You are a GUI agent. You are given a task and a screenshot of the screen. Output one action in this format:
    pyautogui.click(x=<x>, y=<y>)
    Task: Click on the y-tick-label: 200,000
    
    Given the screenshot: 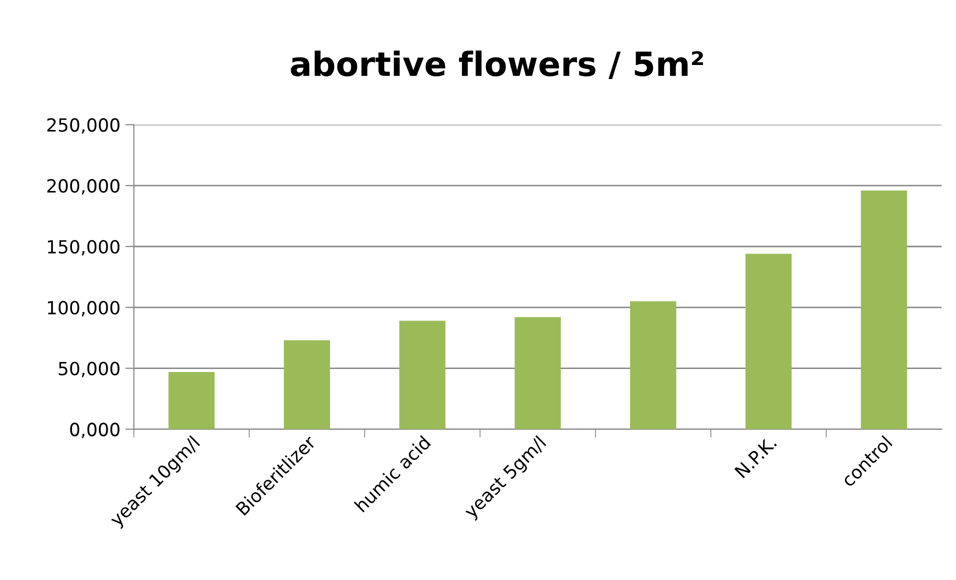 What is the action you would take?
    pyautogui.click(x=83, y=187)
    